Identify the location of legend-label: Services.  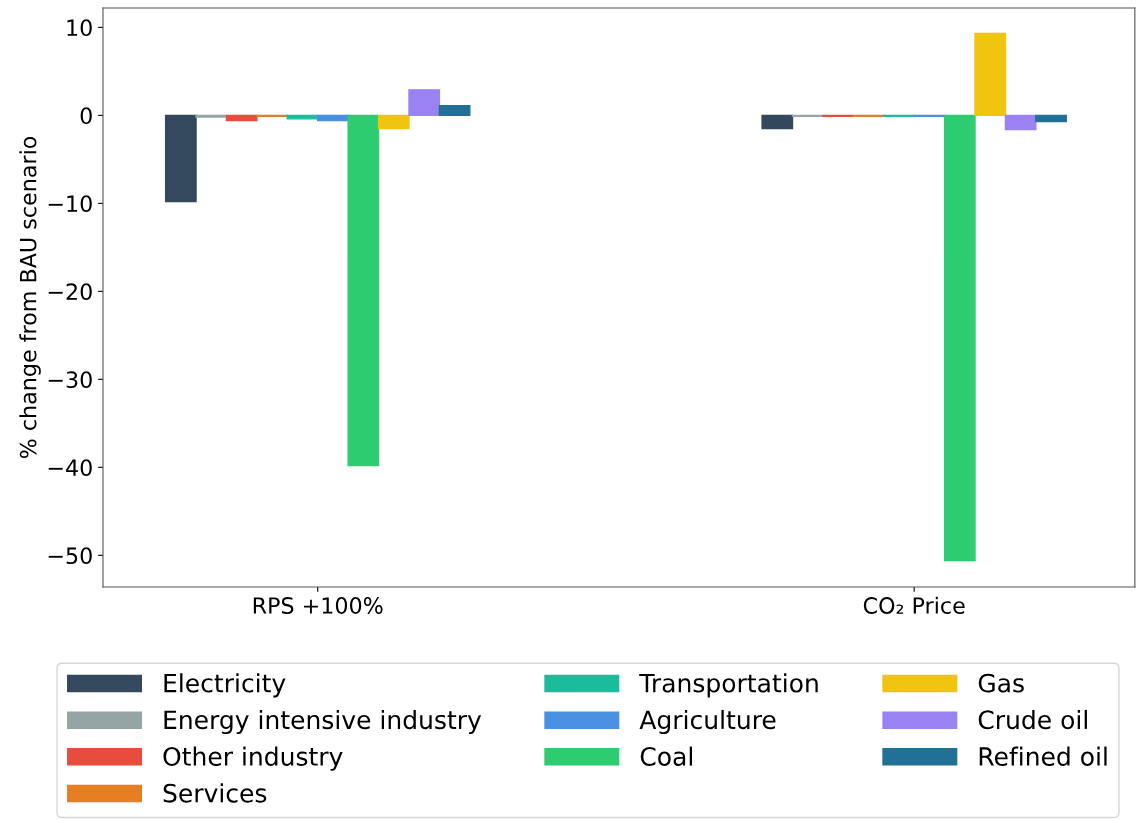
(215, 793).